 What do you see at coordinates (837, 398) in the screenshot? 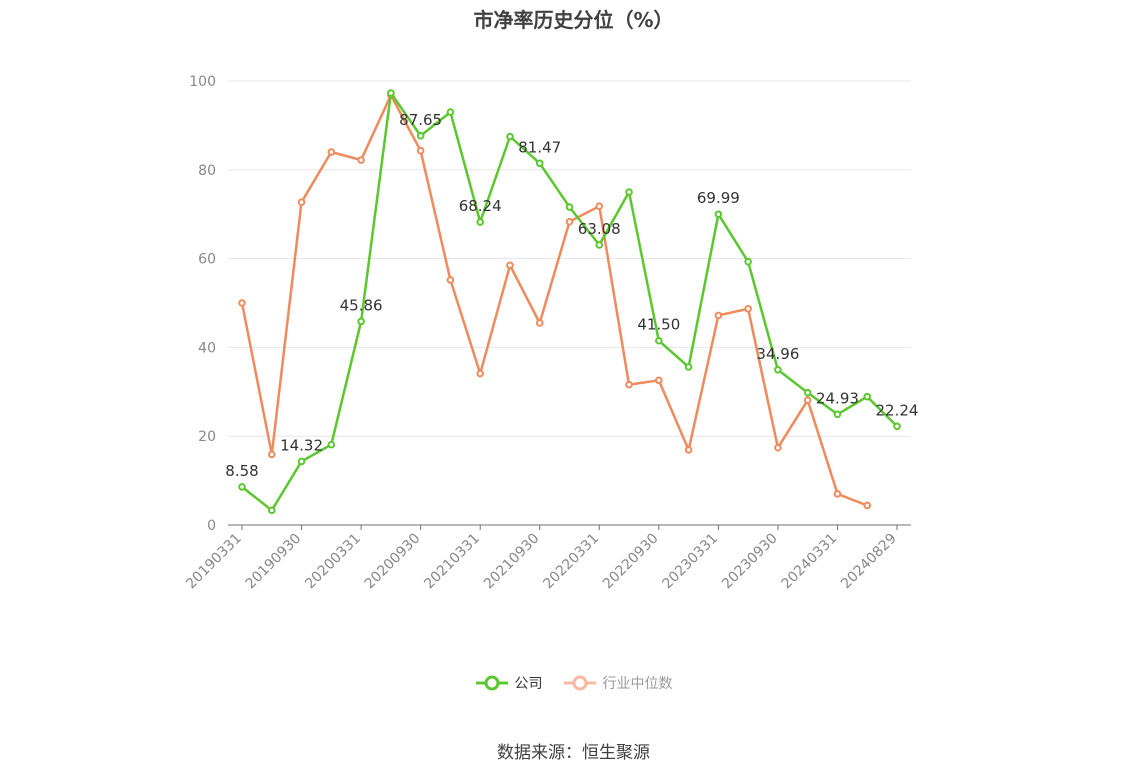
I see `company-data-label: 24.93` at bounding box center [837, 398].